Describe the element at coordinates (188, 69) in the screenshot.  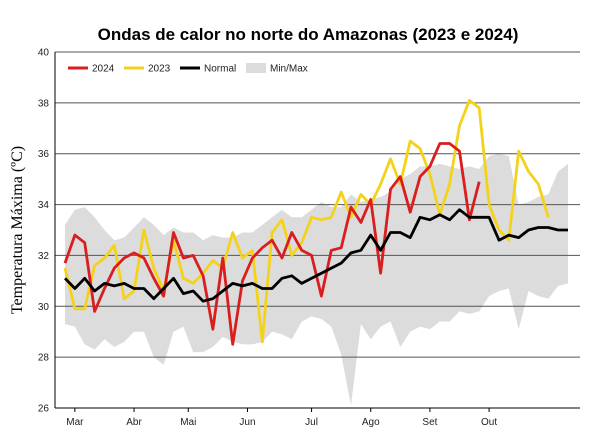
I see `legend: 2024 2023 Normal Min/Max` at that location.